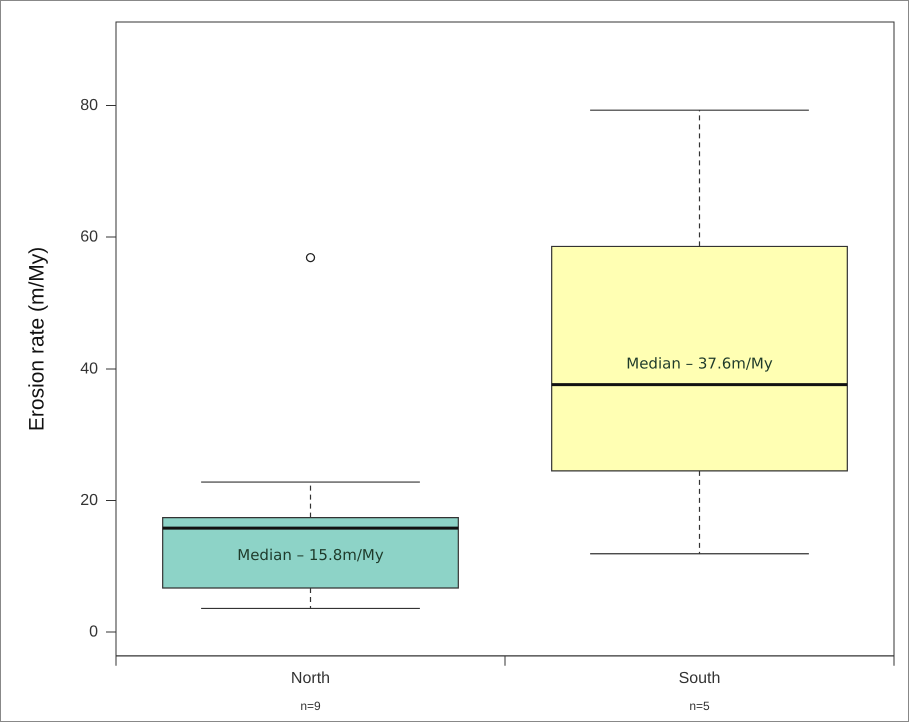 The width and height of the screenshot is (909, 722). I want to click on y-tick-label: 40, so click(89, 369).